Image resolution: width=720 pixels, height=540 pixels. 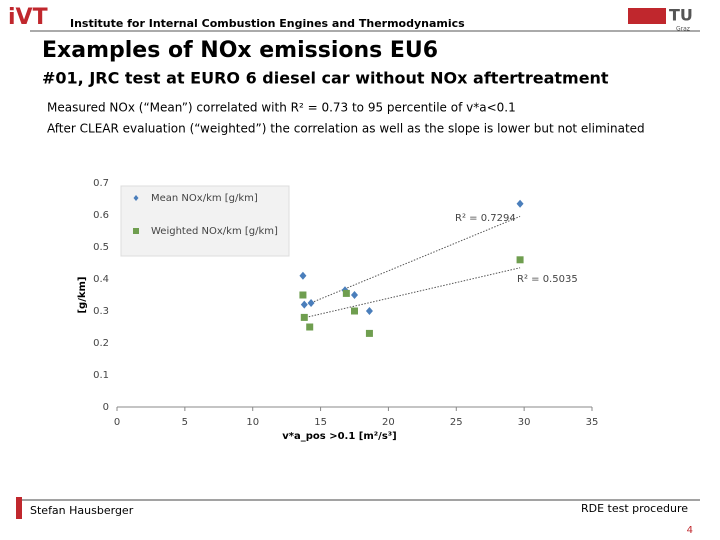 What do you see at coordinates (456, 422) in the screenshot?
I see `x-tick-label: 25` at bounding box center [456, 422].